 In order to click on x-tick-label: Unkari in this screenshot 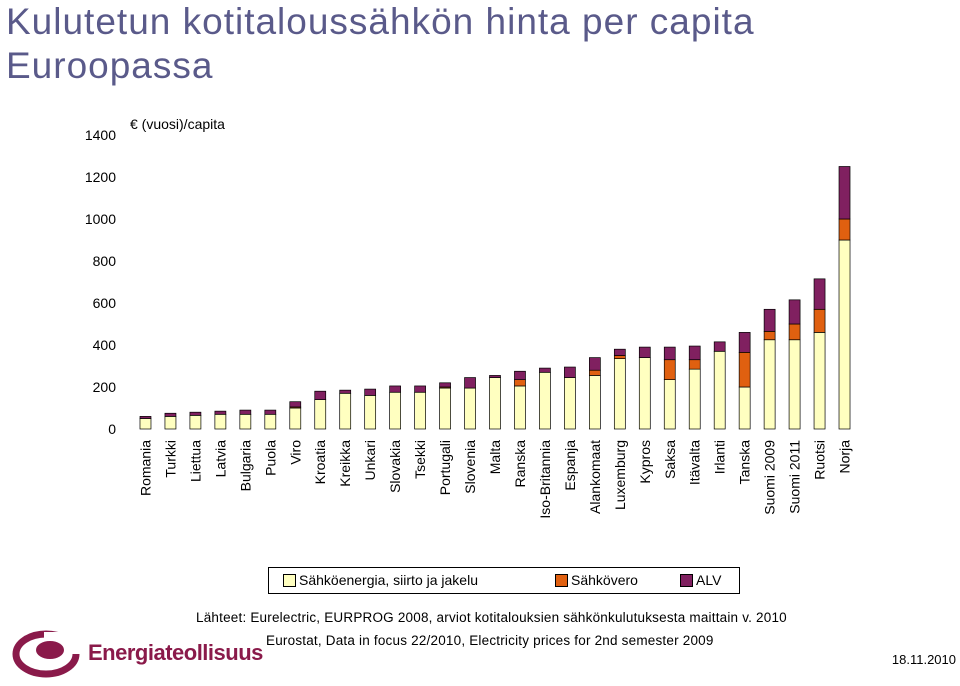, I will do `click(370, 460)`.